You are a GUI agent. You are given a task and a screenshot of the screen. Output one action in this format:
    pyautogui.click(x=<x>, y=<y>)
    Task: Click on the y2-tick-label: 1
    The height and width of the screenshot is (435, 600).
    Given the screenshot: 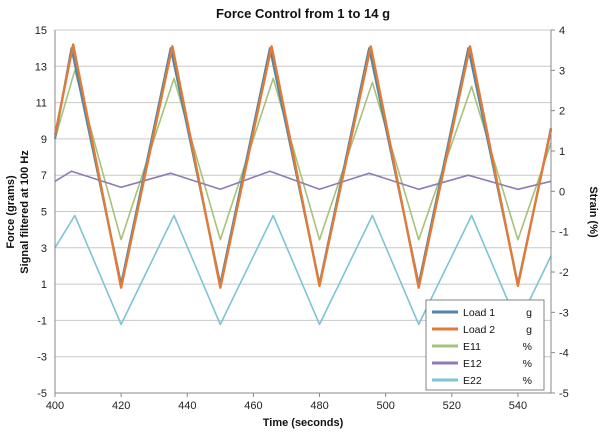 What is the action you would take?
    pyautogui.click(x=562, y=152)
    